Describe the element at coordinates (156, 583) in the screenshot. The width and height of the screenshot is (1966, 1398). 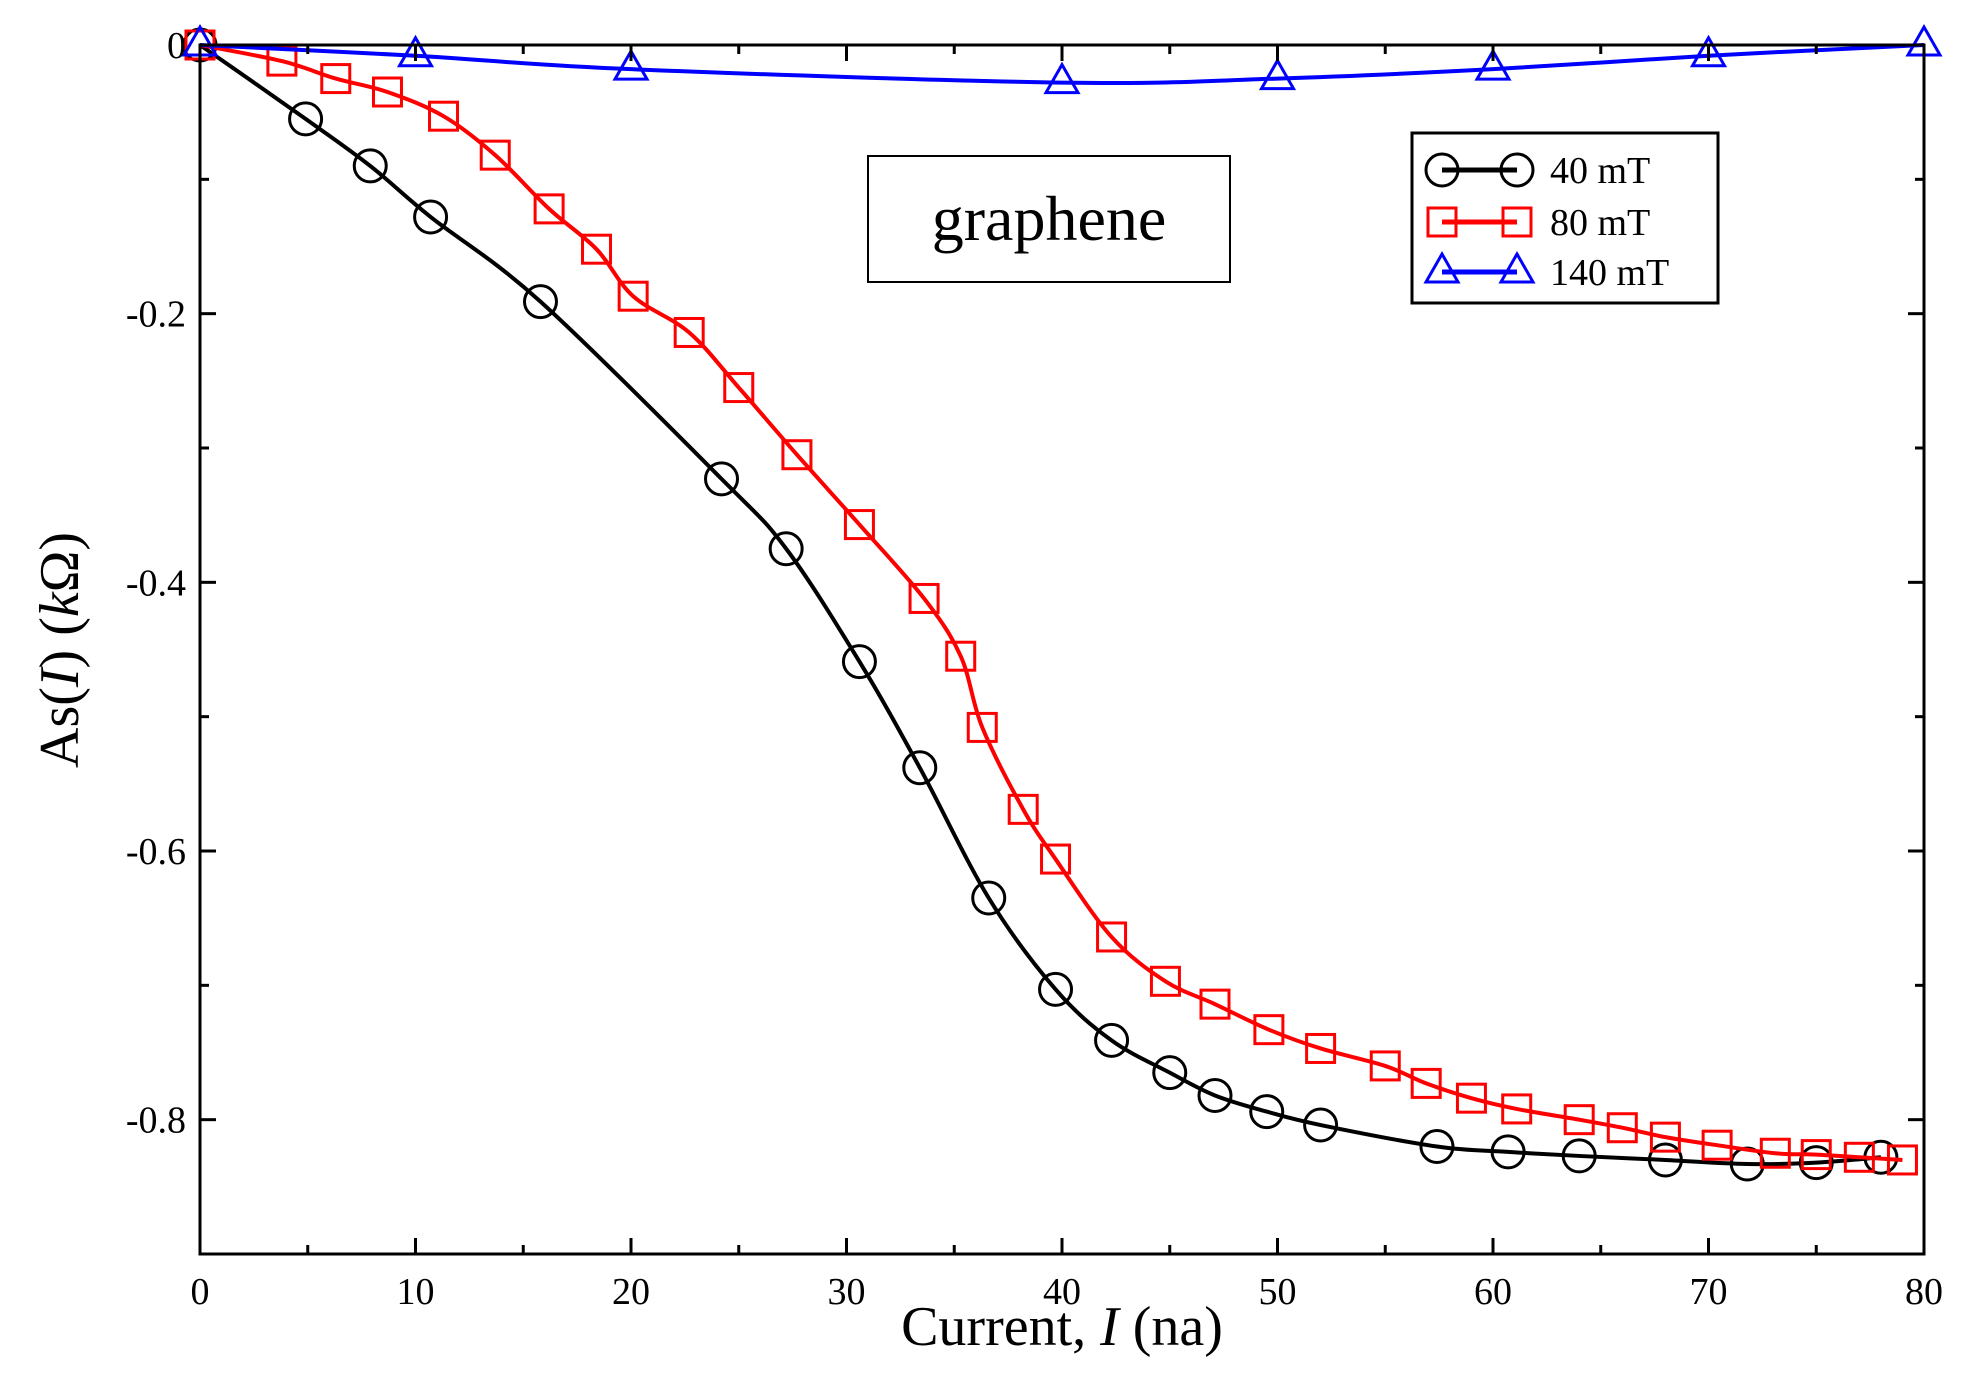
I see `y-tick-label-0-4: -0.4` at that location.